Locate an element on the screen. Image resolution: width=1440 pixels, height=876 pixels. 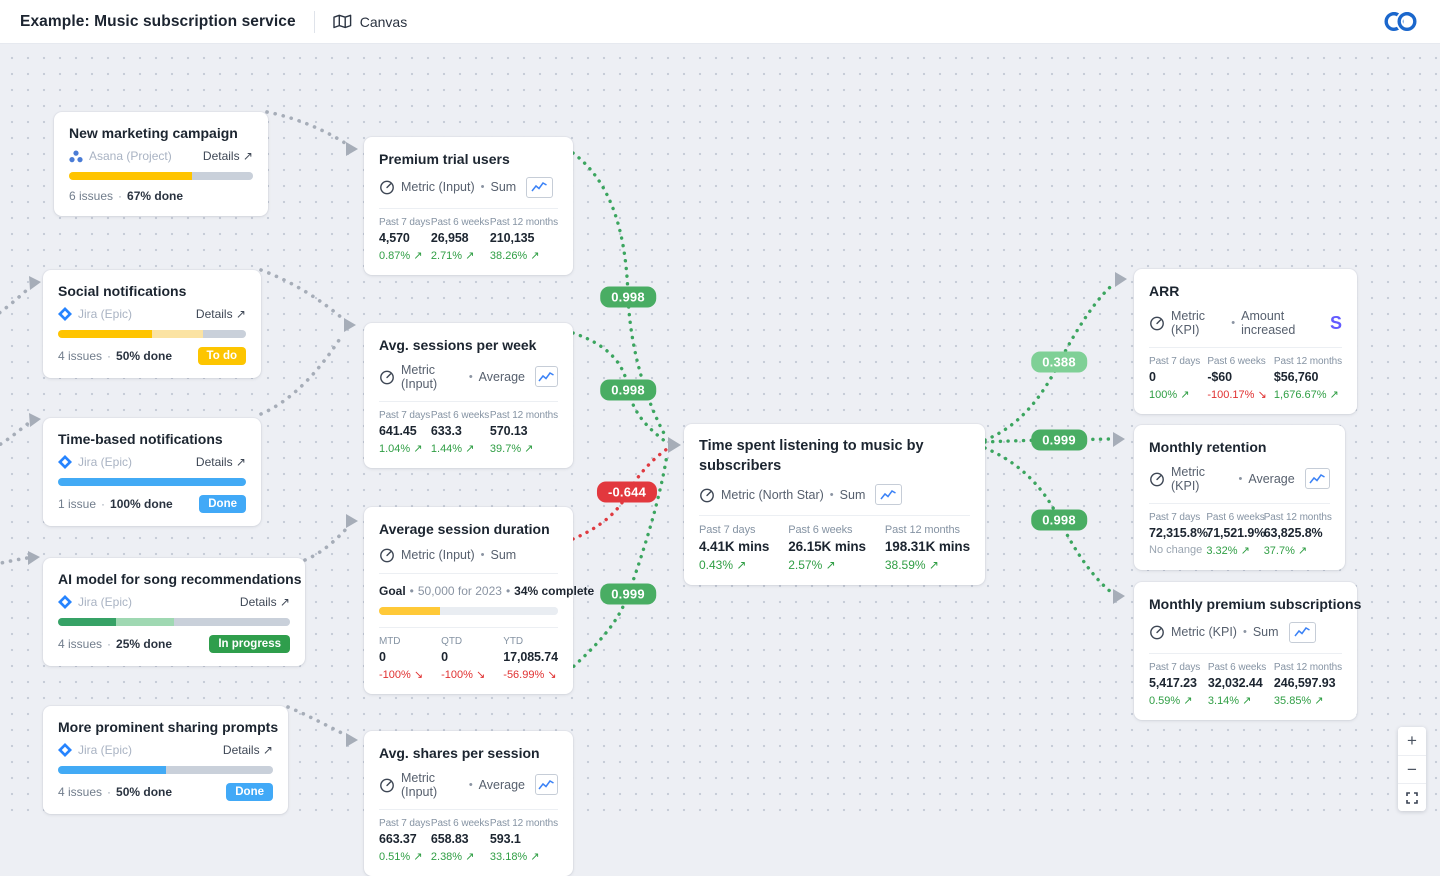
zoom-out-button: − is located at coordinates (1412, 769).